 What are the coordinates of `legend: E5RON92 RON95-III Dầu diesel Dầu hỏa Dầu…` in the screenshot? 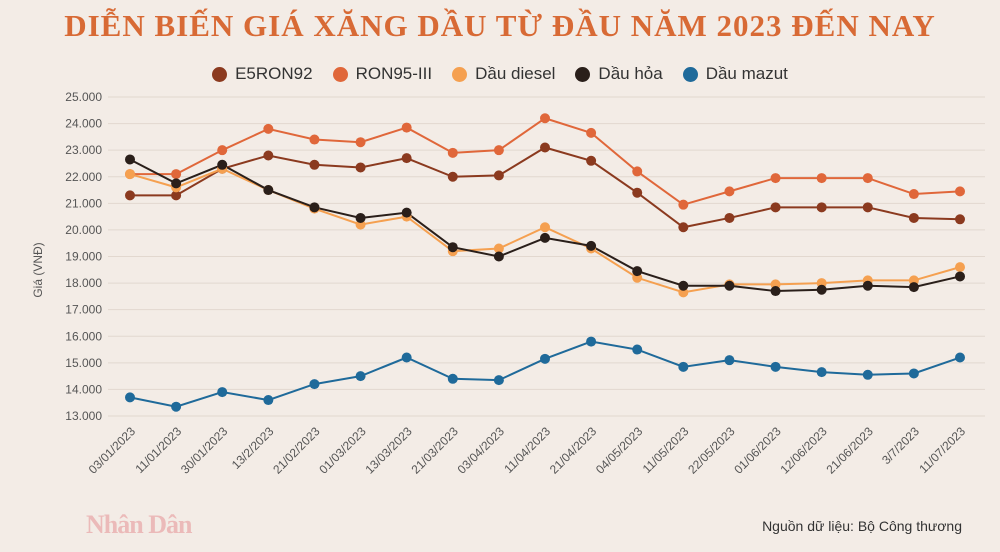 It's located at (500, 74).